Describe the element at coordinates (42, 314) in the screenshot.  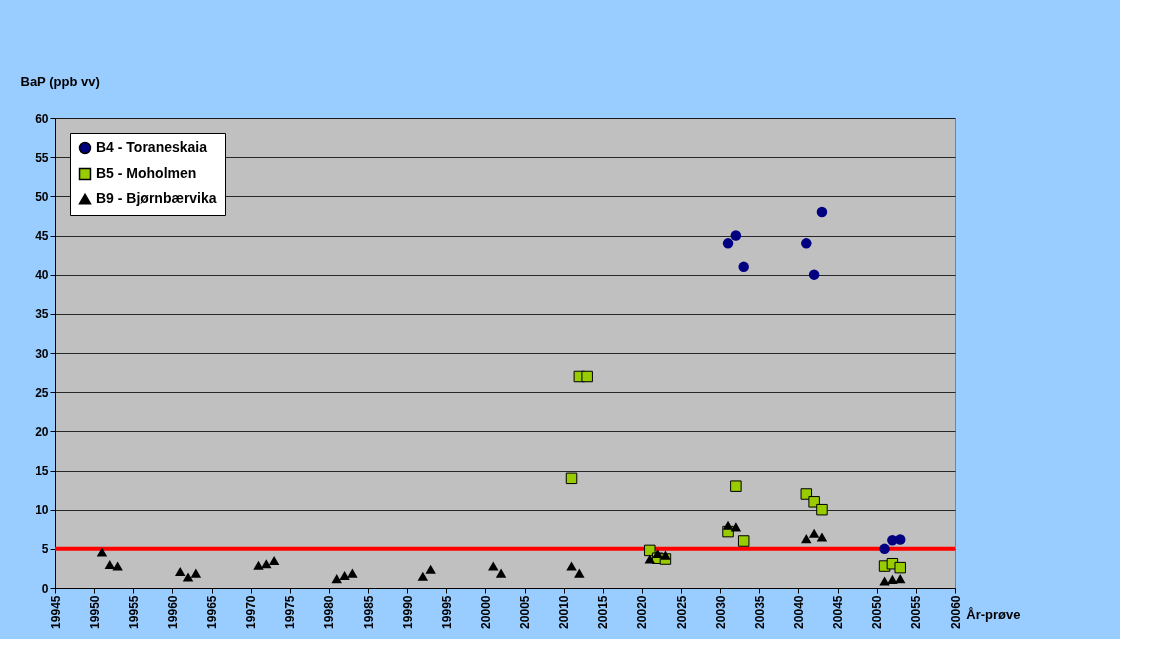
I see `y-tick-label: 35` at that location.